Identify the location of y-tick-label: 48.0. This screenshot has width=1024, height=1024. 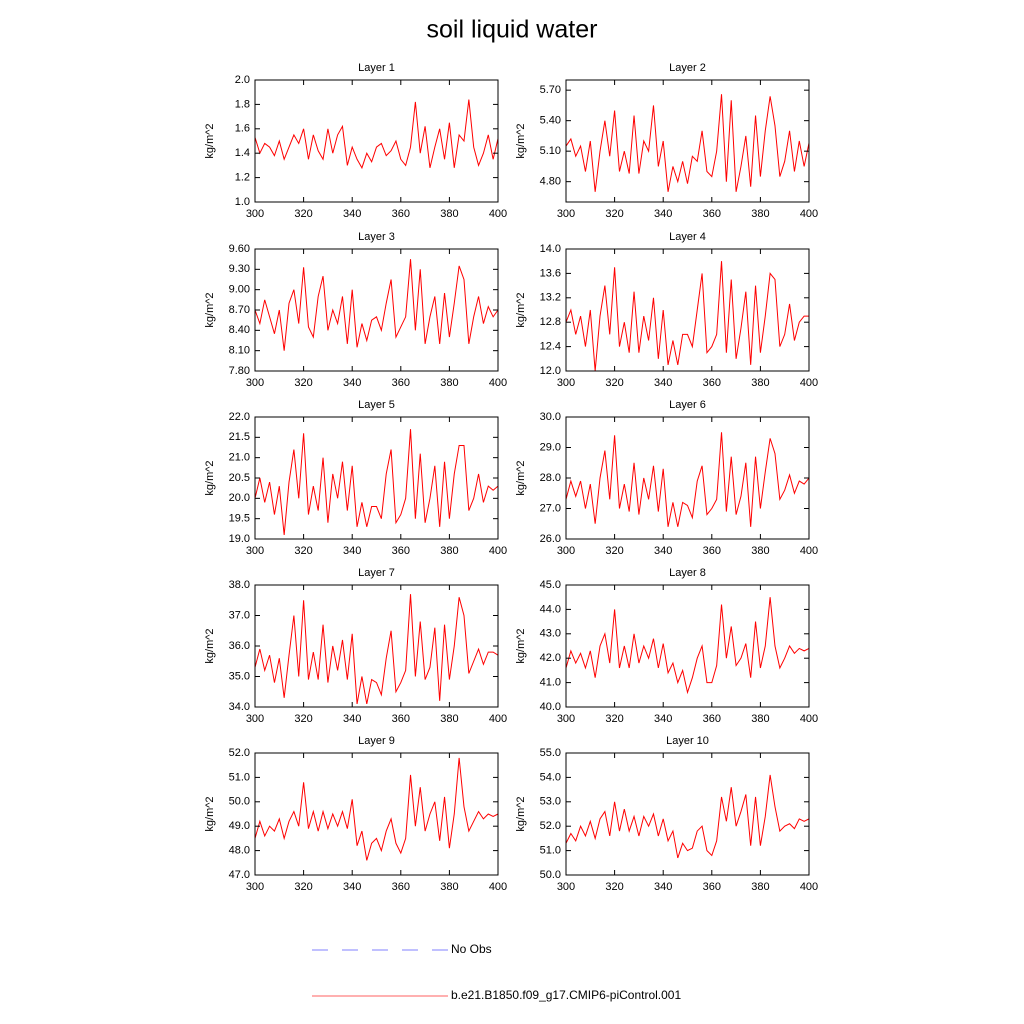
(239, 851).